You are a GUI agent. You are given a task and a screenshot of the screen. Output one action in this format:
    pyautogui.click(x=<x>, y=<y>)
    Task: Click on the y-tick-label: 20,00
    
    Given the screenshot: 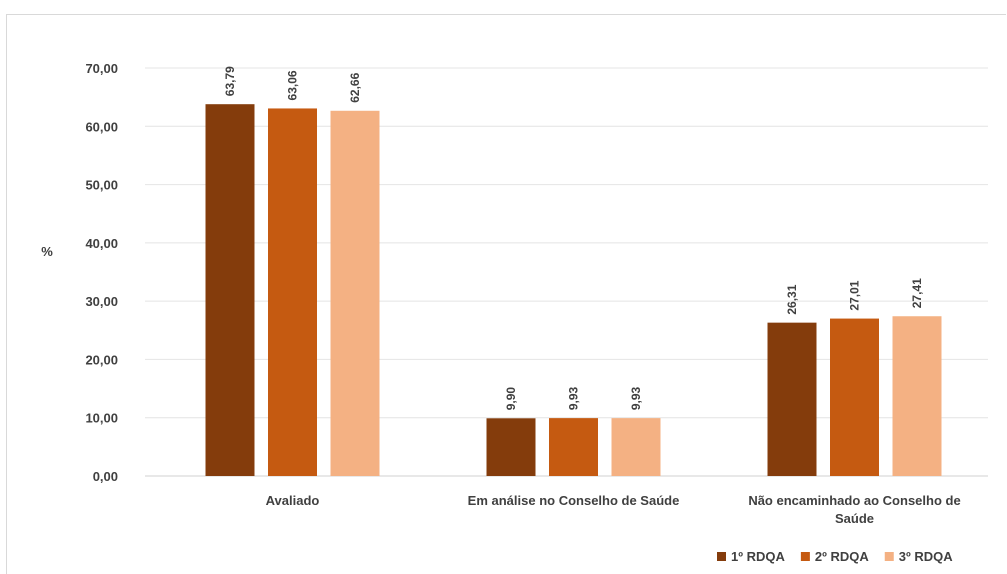 What is the action you would take?
    pyautogui.click(x=101, y=359)
    